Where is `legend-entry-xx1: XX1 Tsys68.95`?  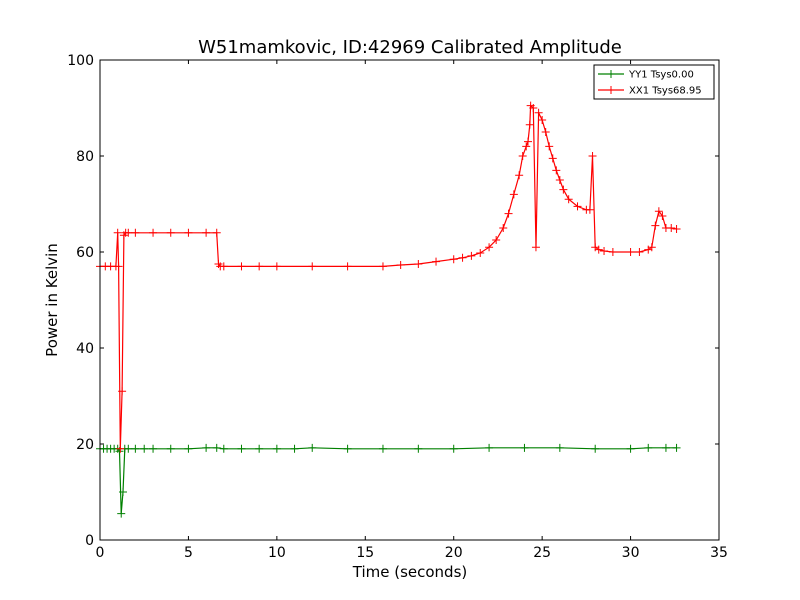 legend-entry-xx1: XX1 Tsys68.95 is located at coordinates (650, 91).